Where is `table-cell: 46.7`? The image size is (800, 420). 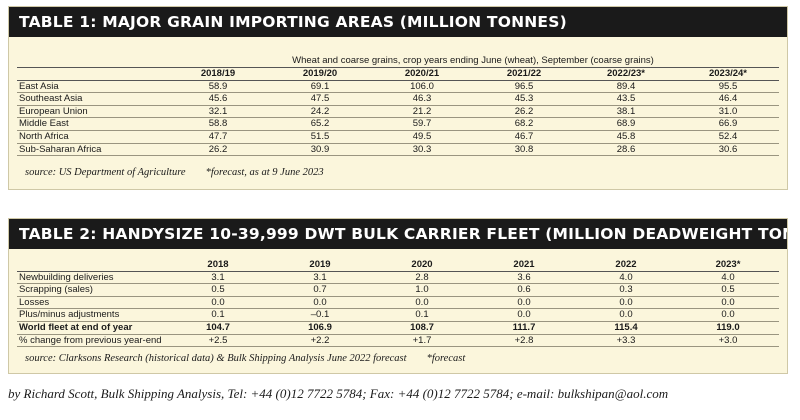
table-cell: 46.7 is located at coordinates (524, 137).